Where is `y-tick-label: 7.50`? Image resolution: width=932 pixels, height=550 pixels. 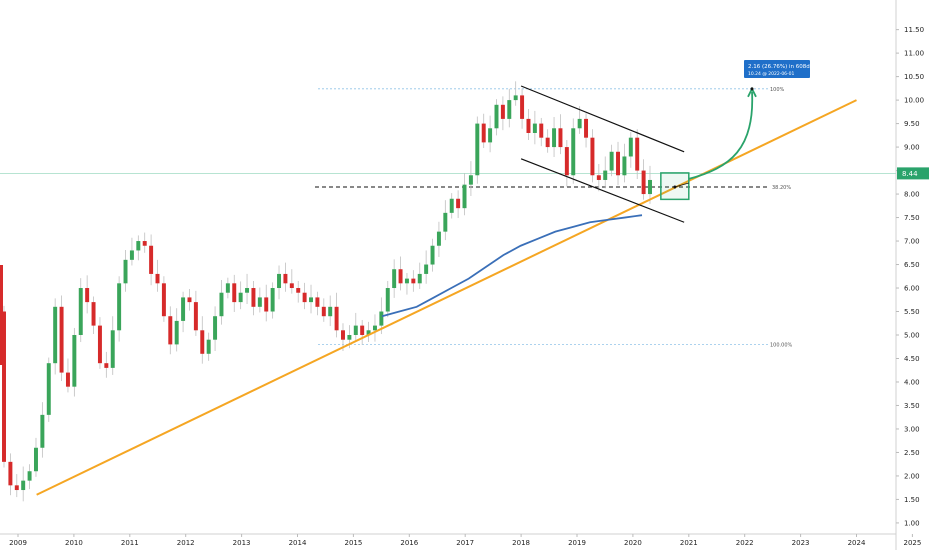 y-tick-label: 7.50 is located at coordinates (912, 218).